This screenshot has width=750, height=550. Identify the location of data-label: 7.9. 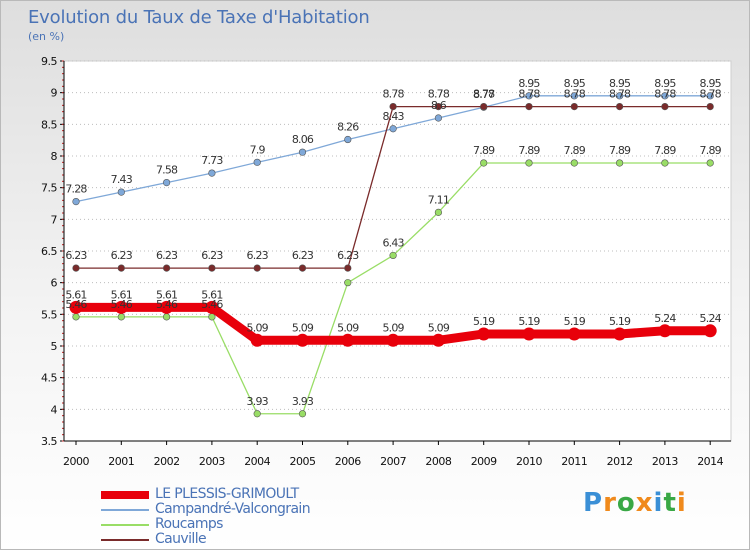
(258, 149).